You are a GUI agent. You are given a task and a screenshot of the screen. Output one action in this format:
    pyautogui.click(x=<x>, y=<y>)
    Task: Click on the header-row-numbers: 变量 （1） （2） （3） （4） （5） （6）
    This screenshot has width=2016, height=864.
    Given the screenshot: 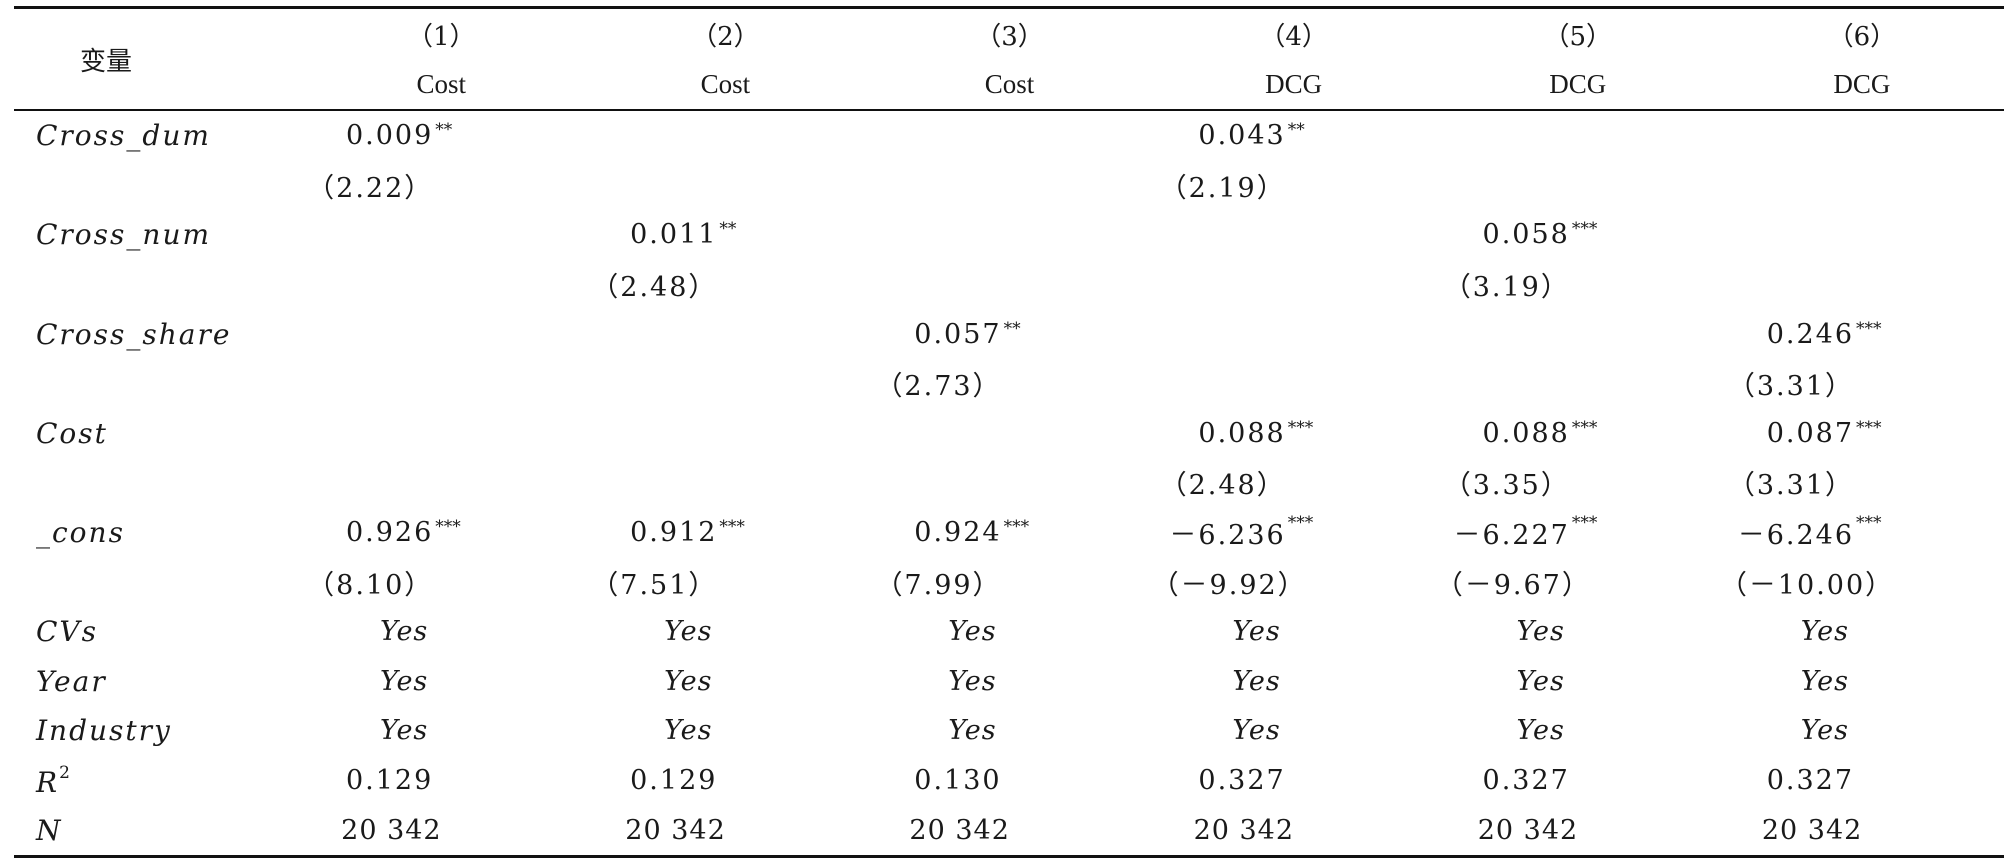 What is the action you would take?
    pyautogui.click(x=1009, y=42)
    